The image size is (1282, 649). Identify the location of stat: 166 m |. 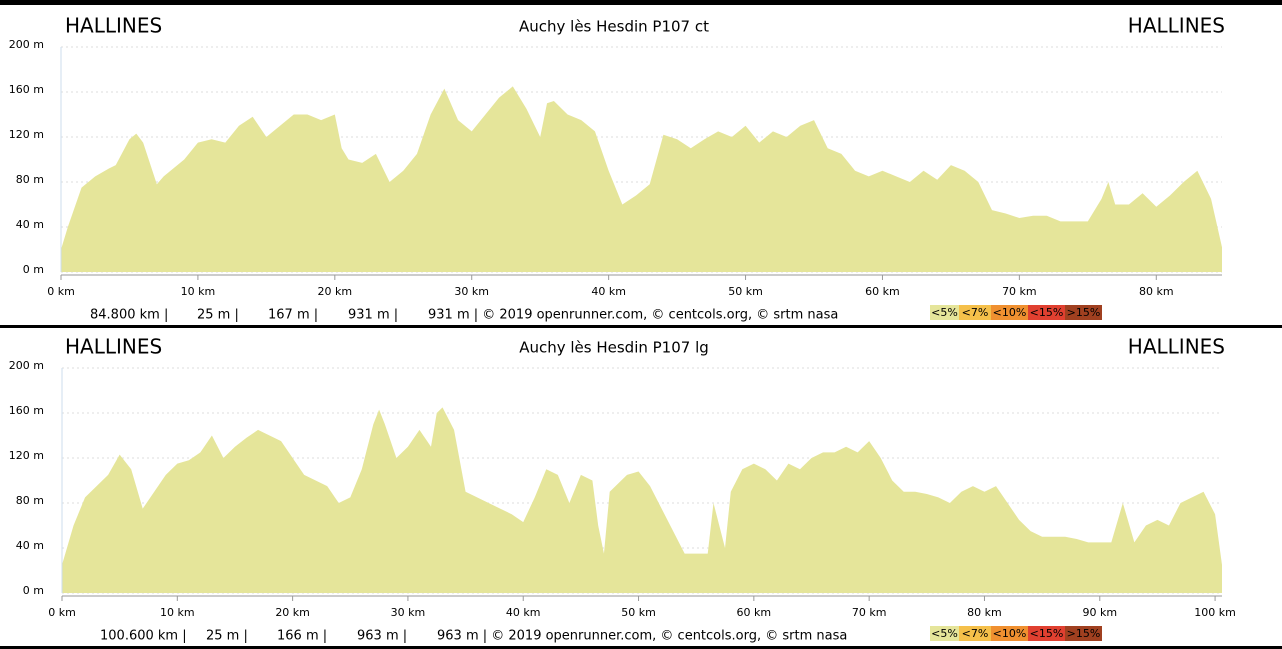
(302, 636).